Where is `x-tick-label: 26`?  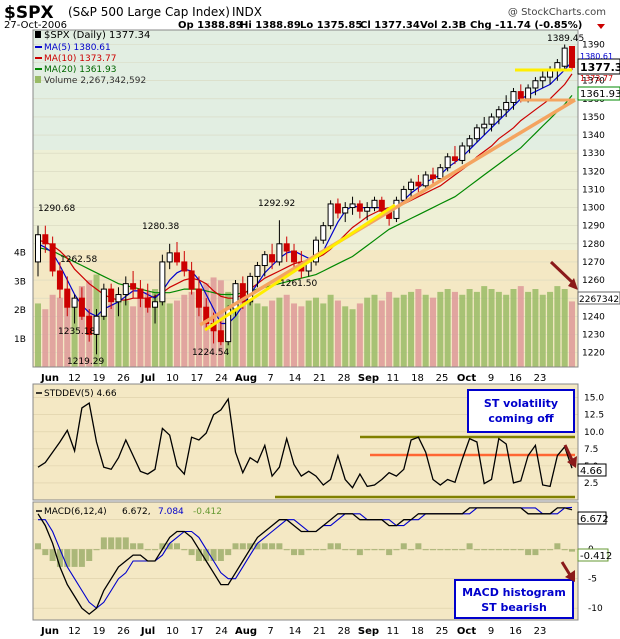 x-tick-label: 26 is located at coordinates (123, 631).